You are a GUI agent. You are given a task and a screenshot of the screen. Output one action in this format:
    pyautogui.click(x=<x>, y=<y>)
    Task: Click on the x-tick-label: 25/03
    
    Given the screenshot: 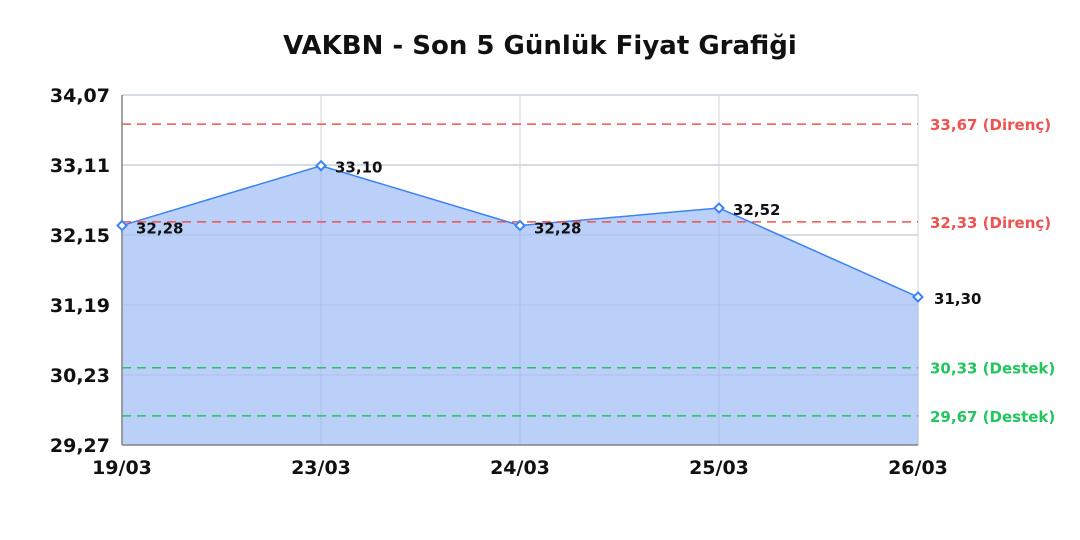 What is the action you would take?
    pyautogui.click(x=719, y=468)
    